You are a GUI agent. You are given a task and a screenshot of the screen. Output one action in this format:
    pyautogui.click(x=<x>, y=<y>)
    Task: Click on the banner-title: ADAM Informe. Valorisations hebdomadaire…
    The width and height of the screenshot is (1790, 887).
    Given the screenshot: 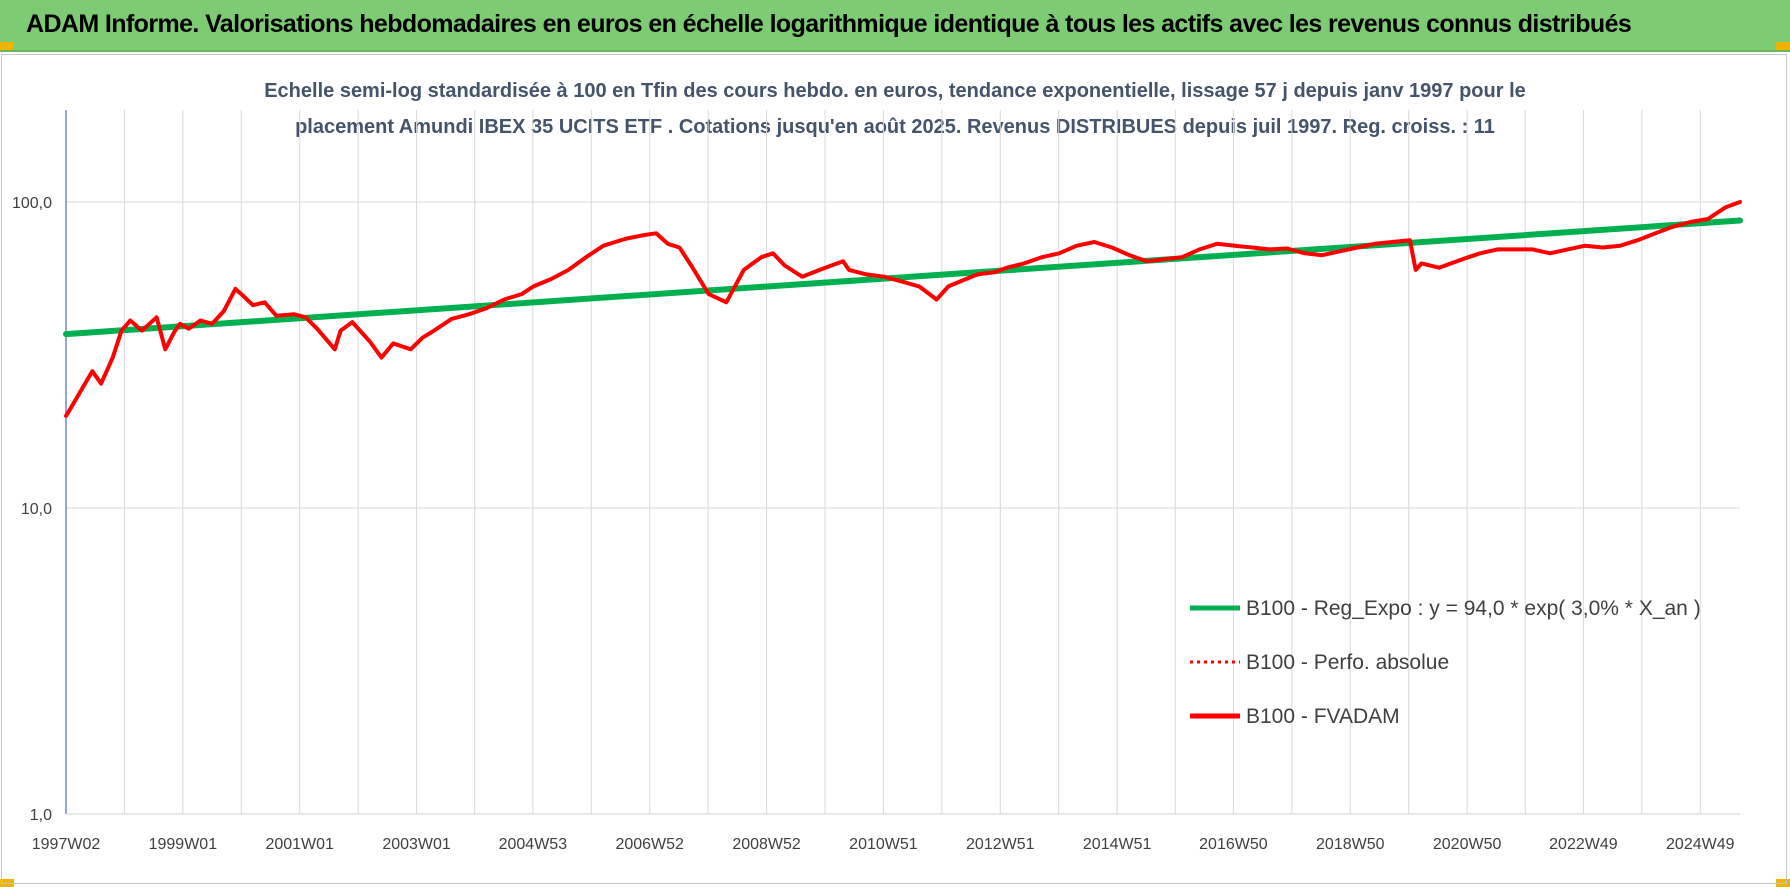 What is the action you would take?
    pyautogui.click(x=829, y=24)
    